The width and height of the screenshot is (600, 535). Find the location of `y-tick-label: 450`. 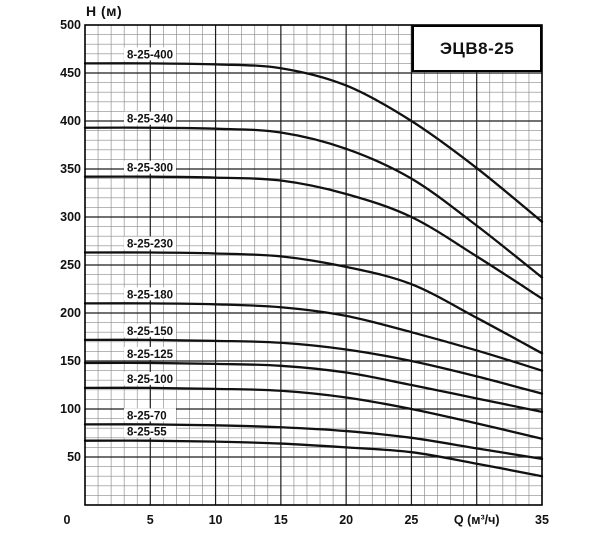

y-tick-label: 450 is located at coordinates (70, 73).